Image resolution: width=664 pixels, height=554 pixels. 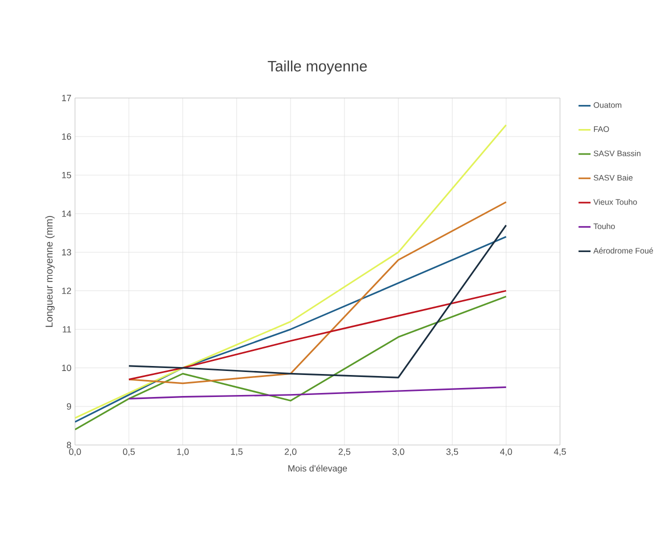 What do you see at coordinates (608, 105) in the screenshot?
I see `legend-label: Ouatom` at bounding box center [608, 105].